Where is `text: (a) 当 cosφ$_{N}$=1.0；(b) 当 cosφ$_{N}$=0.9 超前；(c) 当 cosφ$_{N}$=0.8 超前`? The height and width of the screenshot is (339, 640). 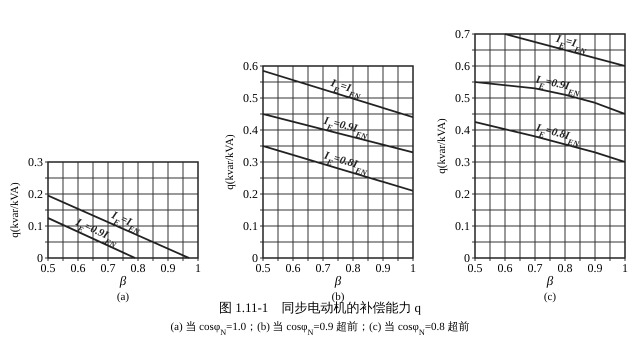
text: (a) 当 cosφ$_{N}$=1.0；(b) 当 cosφ$_{N}$=0.9 超前；(c) 当 cosφ$_{N}$=0.8 超前 is located at coordinates (320, 328).